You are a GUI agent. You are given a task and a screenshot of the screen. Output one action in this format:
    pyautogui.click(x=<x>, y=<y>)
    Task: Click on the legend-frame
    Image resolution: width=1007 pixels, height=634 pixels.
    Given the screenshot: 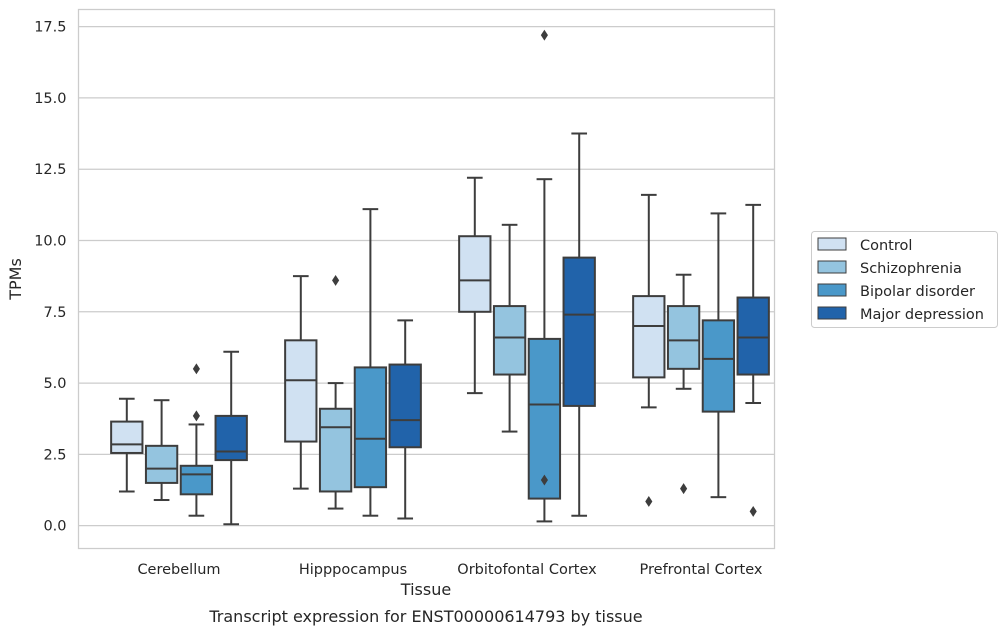 What is the action you would take?
    pyautogui.click(x=904, y=279)
    